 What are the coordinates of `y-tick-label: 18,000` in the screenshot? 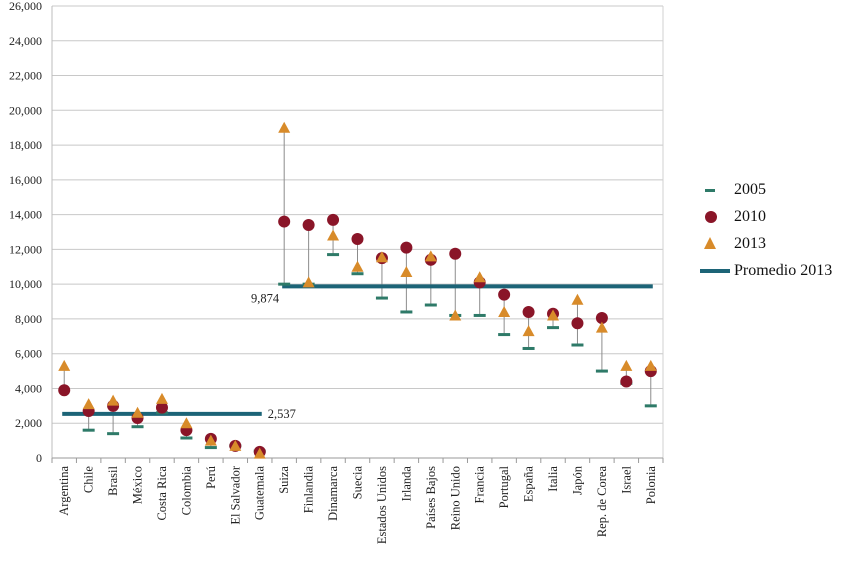 It's located at (25, 145).